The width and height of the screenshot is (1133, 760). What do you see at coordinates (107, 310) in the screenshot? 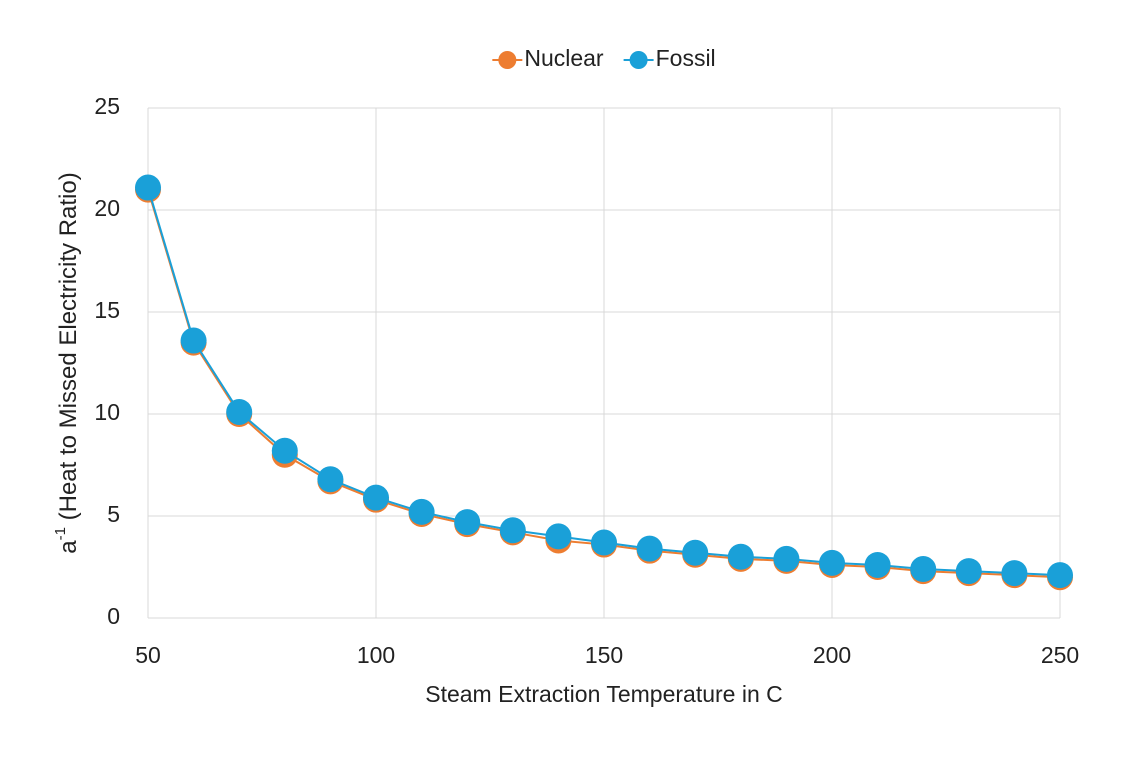
I see `y-tick-label: 15` at bounding box center [107, 310].